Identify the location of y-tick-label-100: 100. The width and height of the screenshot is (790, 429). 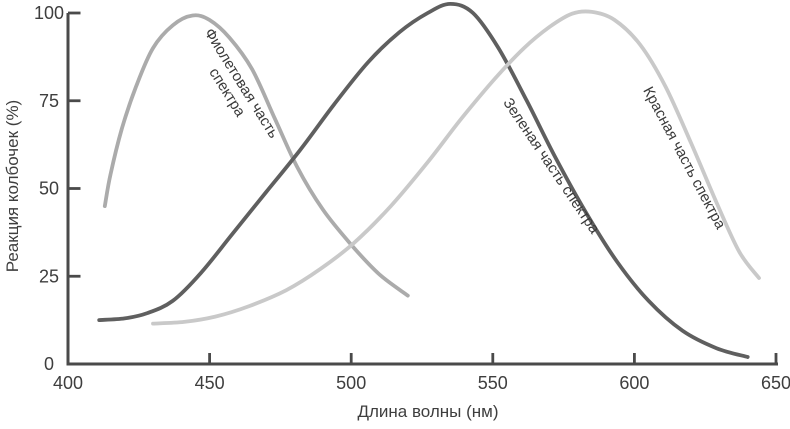
(49, 13).